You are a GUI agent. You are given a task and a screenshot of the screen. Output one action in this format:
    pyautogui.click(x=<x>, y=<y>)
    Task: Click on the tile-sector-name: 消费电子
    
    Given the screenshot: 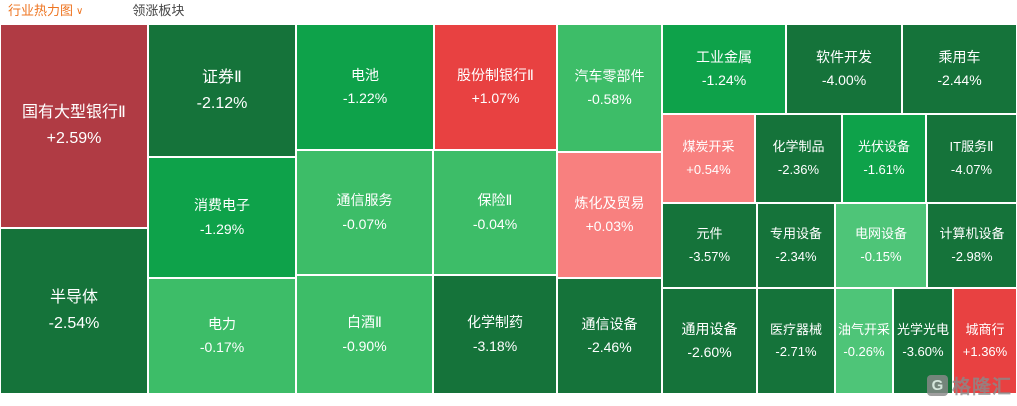 What is the action you would take?
    pyautogui.click(x=222, y=205)
    